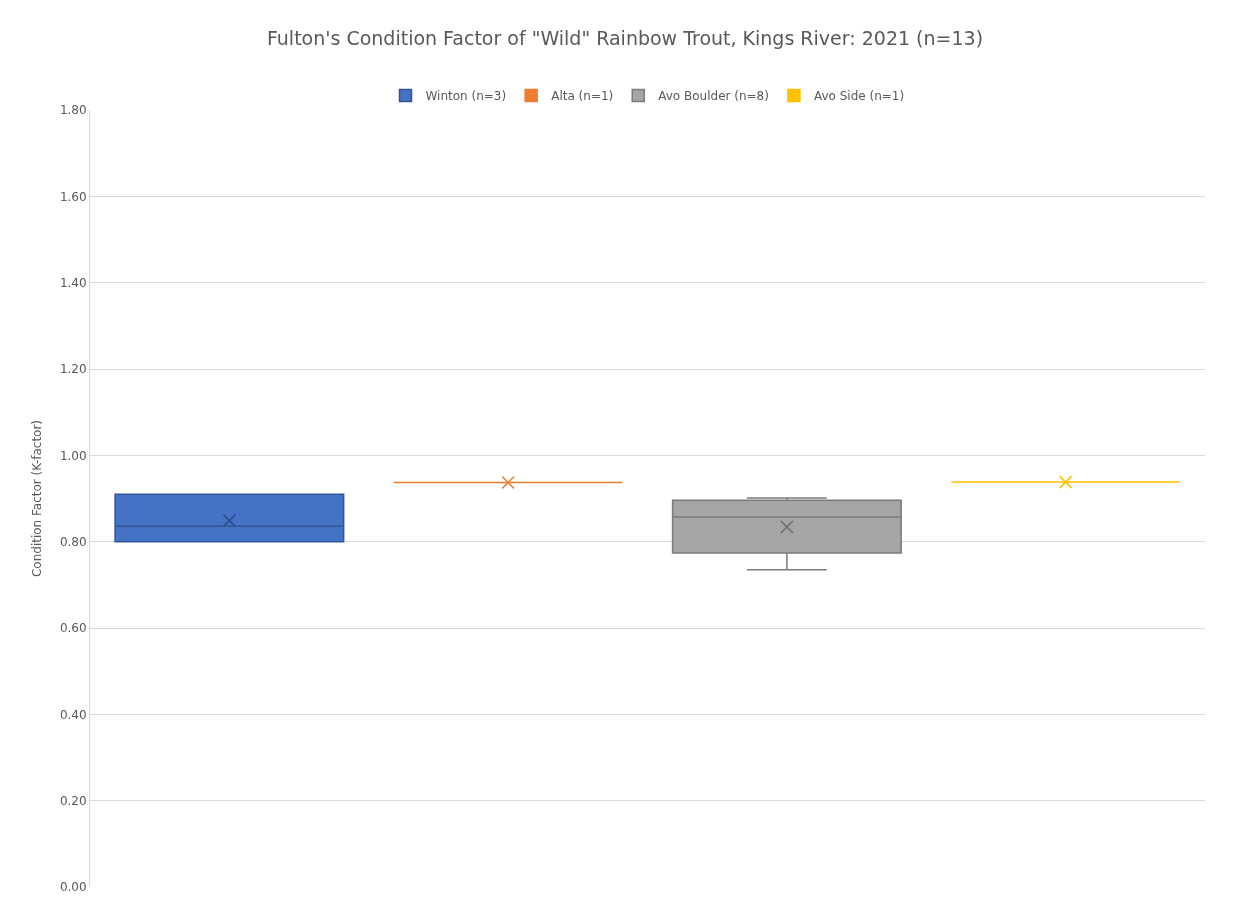  Describe the element at coordinates (73, 282) in the screenshot. I see `y-tick-label: 1.40` at that location.